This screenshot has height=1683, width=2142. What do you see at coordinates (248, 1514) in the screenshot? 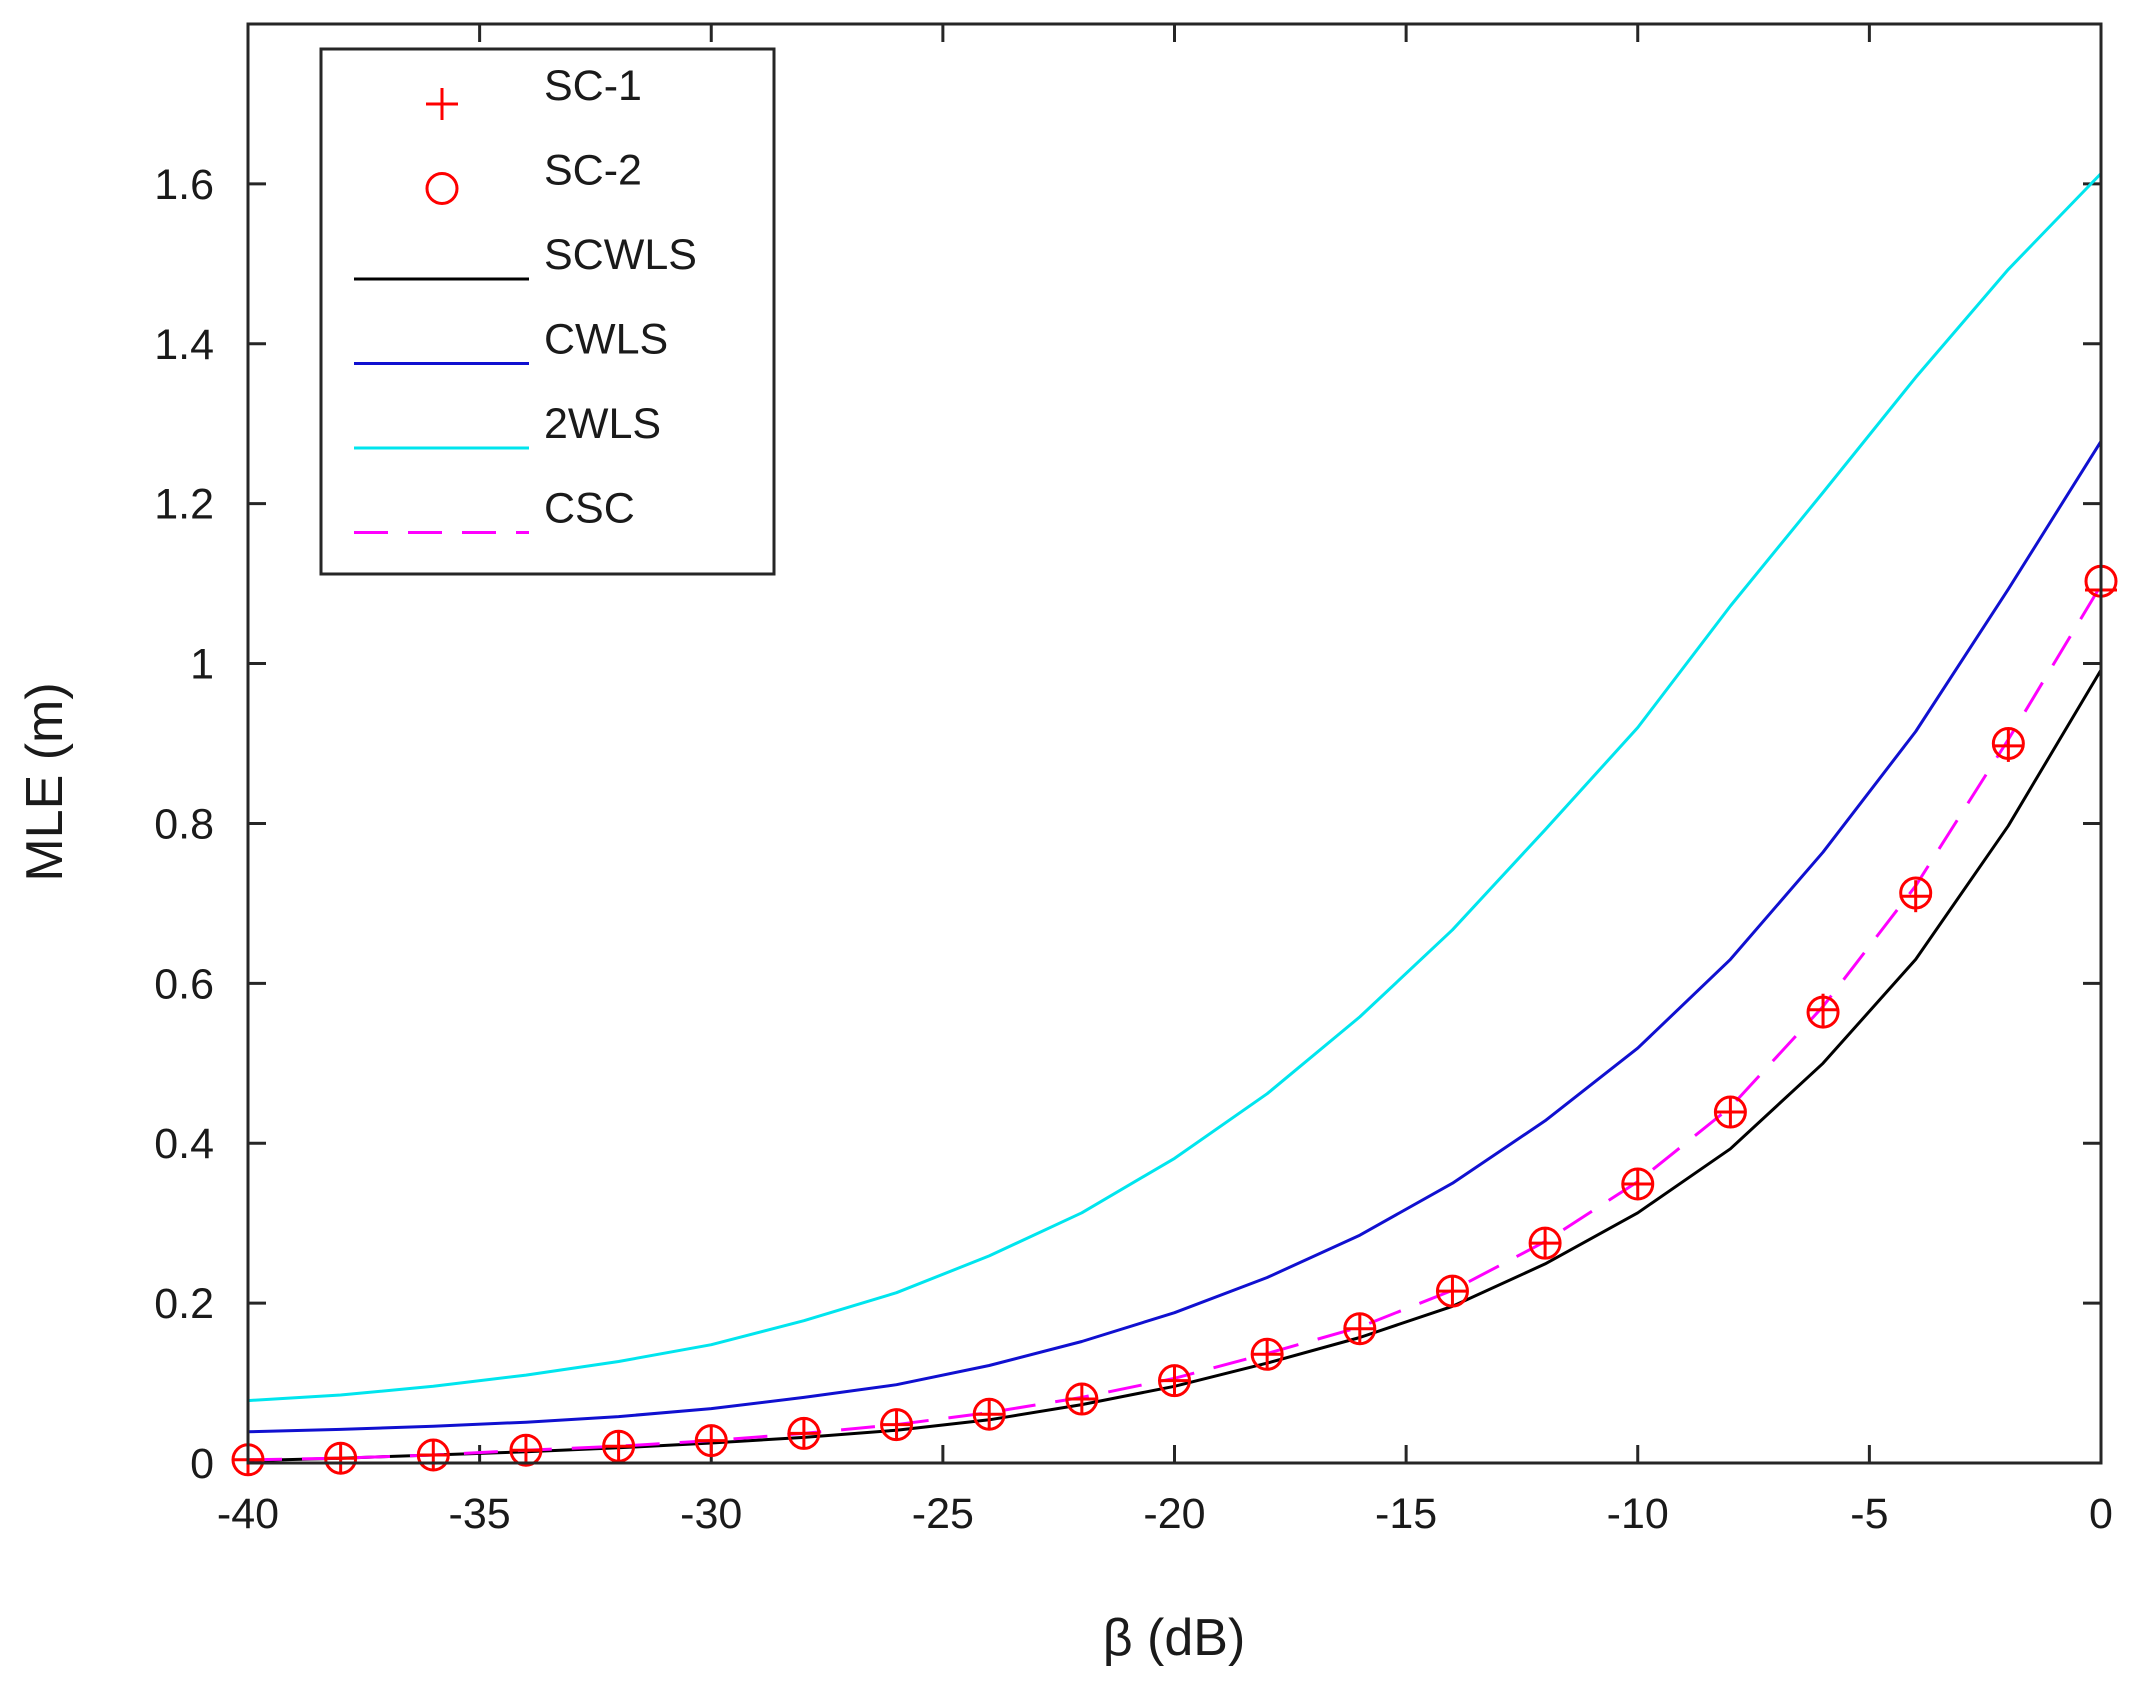
I see `x-tick-label: -40` at bounding box center [248, 1514].